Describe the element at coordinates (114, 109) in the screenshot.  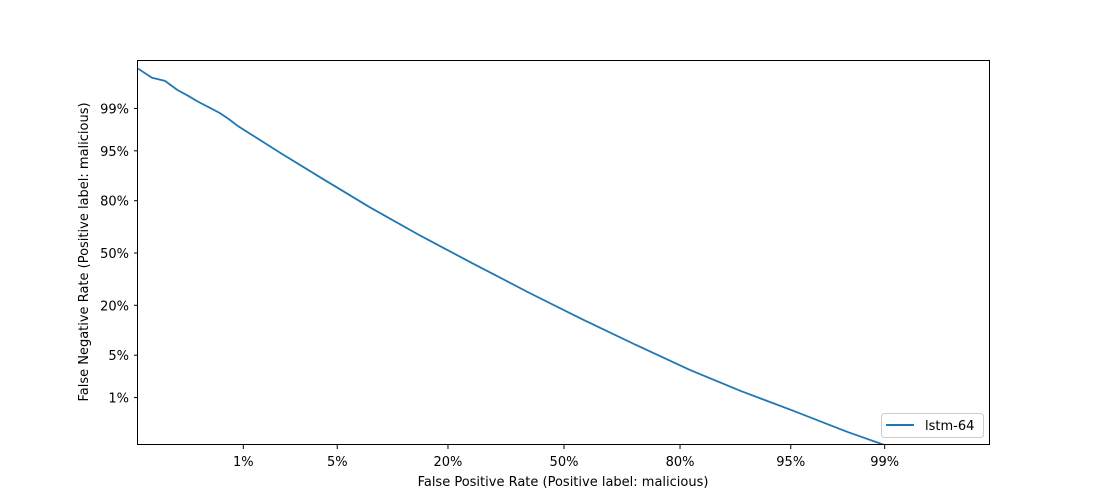
I see `y-tick-label: 99%` at that location.